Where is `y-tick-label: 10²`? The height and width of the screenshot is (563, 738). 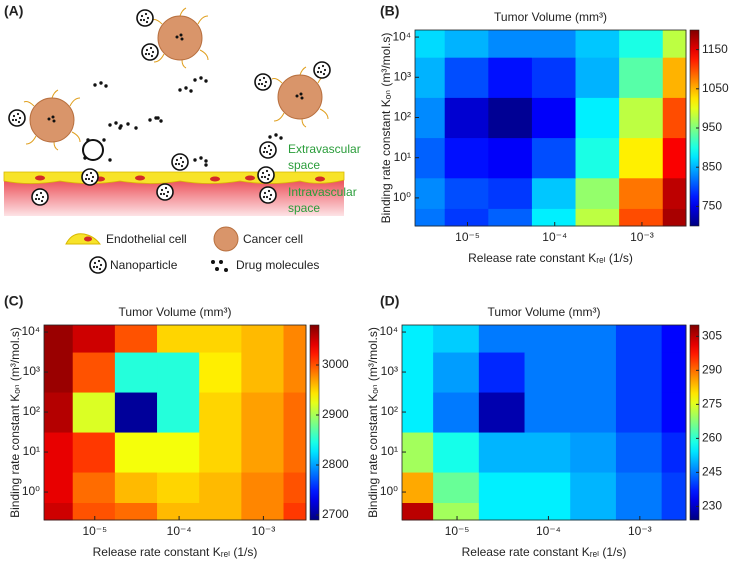
y-tick-label: 10² is located at coordinates (402, 117).